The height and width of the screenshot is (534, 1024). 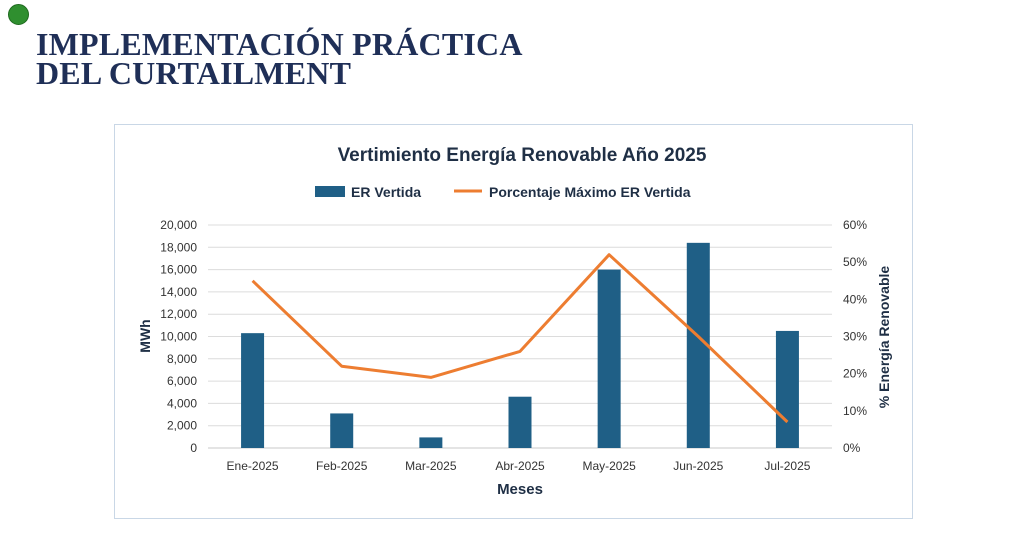 I want to click on slide-title: IMPLEMENTACIÓN PRÁCTICA DEL CURTAILMENT, so click(x=279, y=58).